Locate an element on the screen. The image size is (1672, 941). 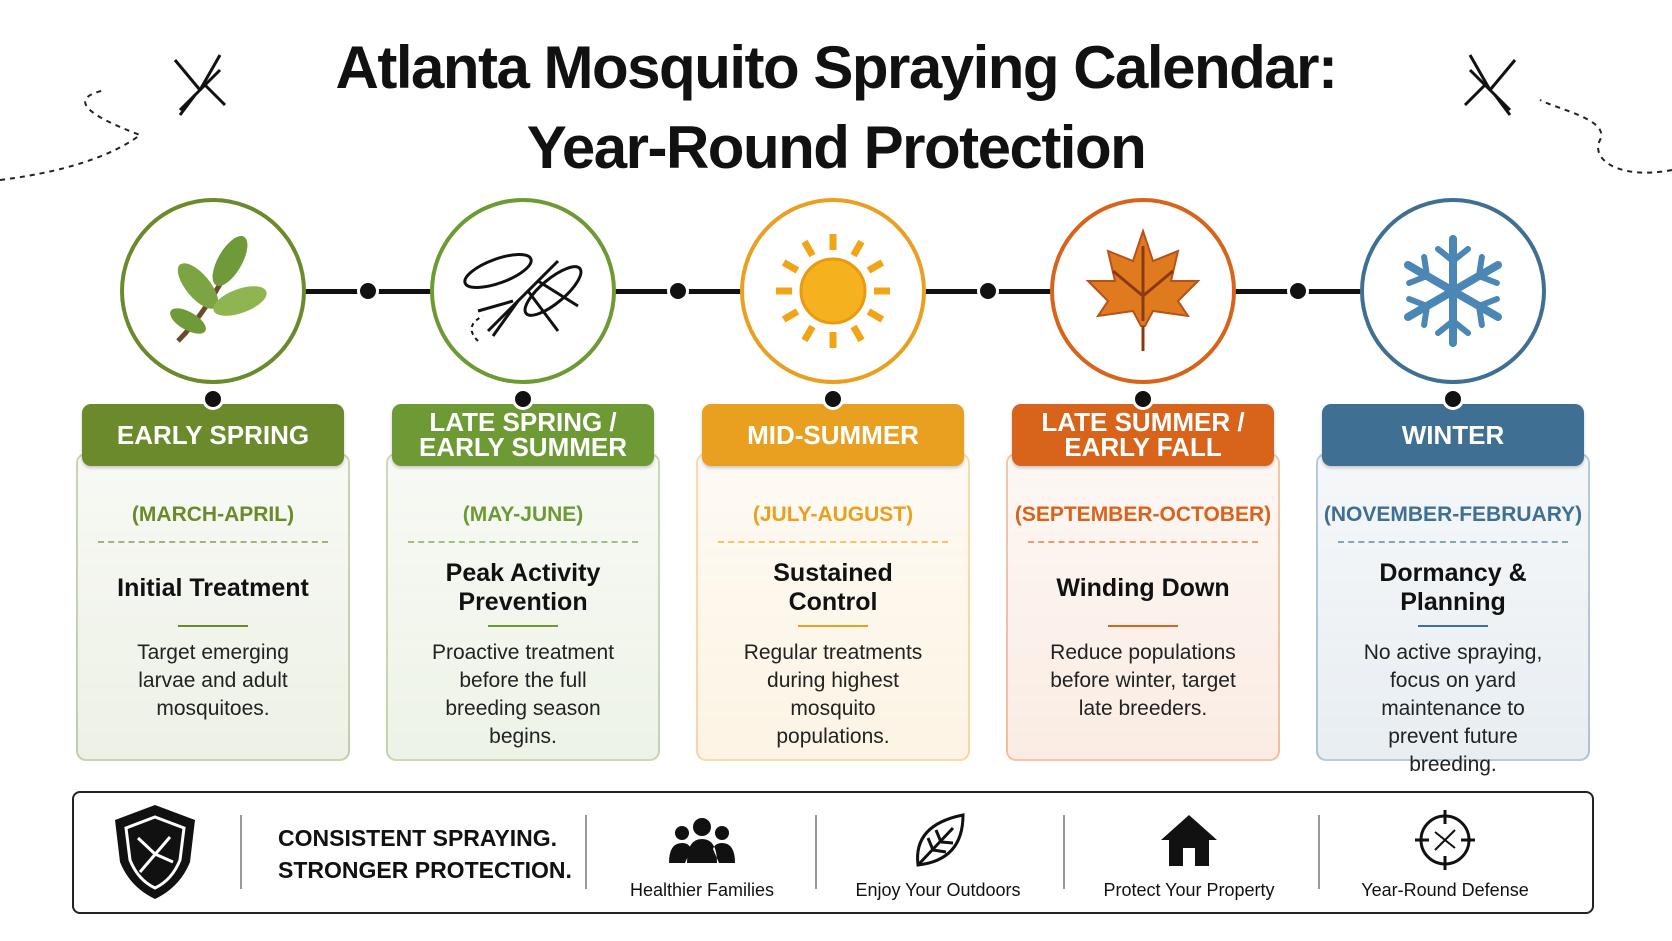
season-label: WINTER is located at coordinates (1453, 434).